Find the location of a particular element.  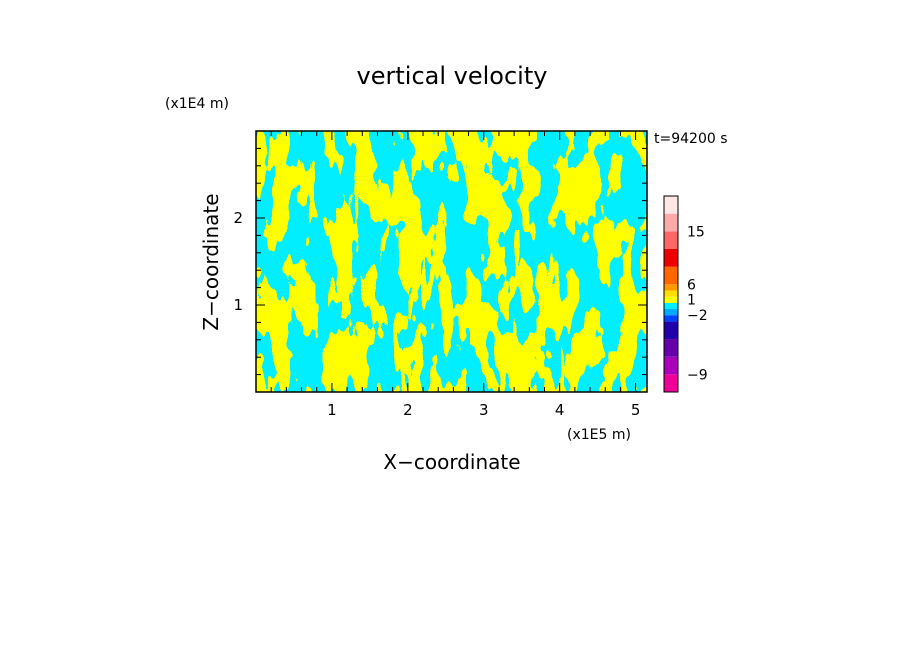

x-tick-label: 4 is located at coordinates (560, 410).